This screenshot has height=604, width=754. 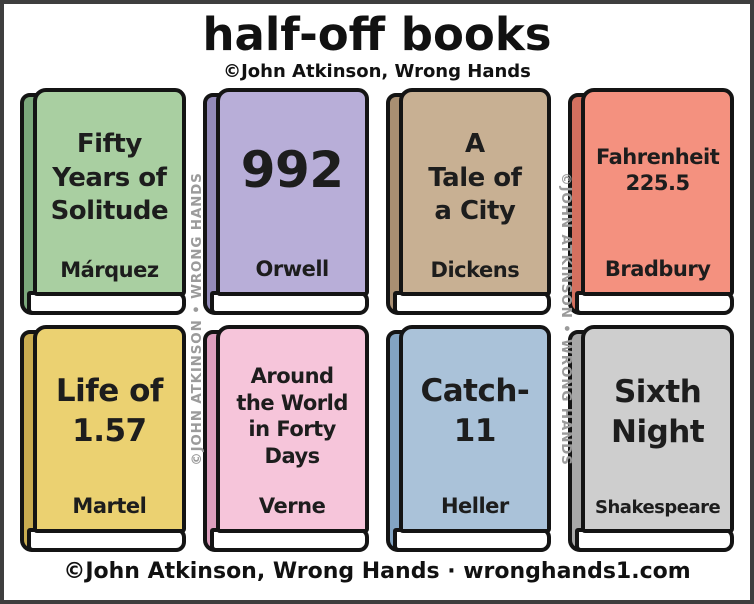 I want to click on book-author: Bradbury, so click(x=657, y=269).